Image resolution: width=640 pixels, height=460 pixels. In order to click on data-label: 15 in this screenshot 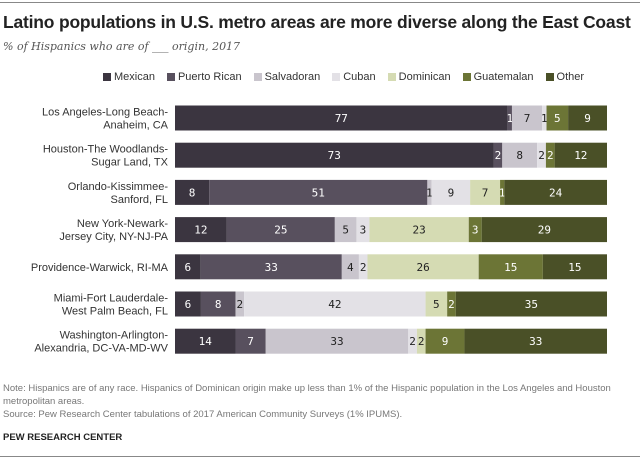, I will do `click(574, 267)`.